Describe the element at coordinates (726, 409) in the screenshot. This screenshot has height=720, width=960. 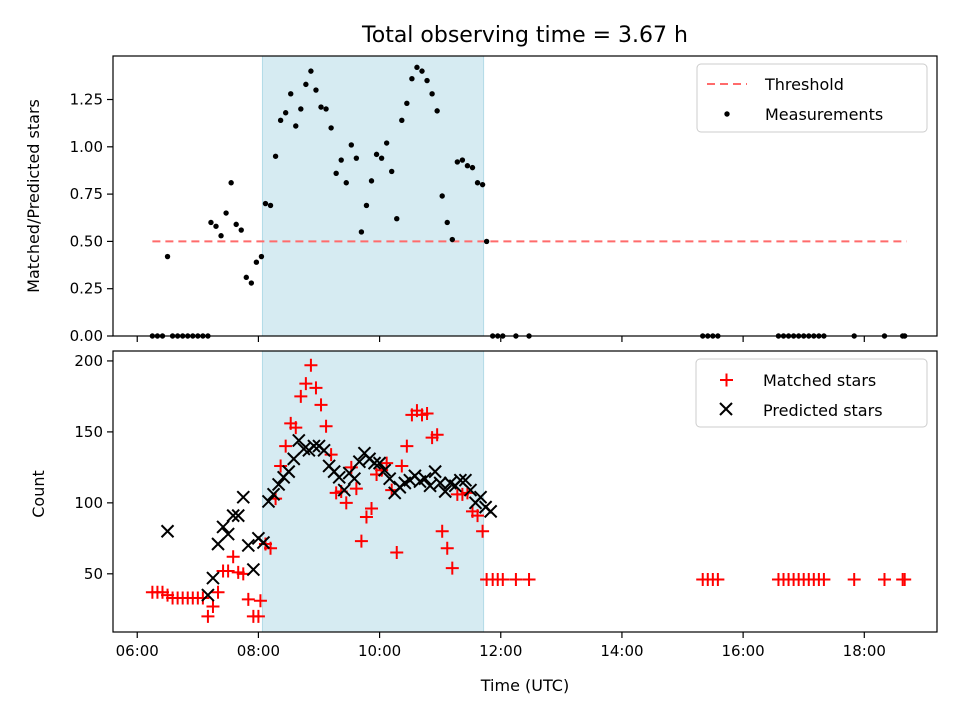
I see `legend-predicted-swatch` at that location.